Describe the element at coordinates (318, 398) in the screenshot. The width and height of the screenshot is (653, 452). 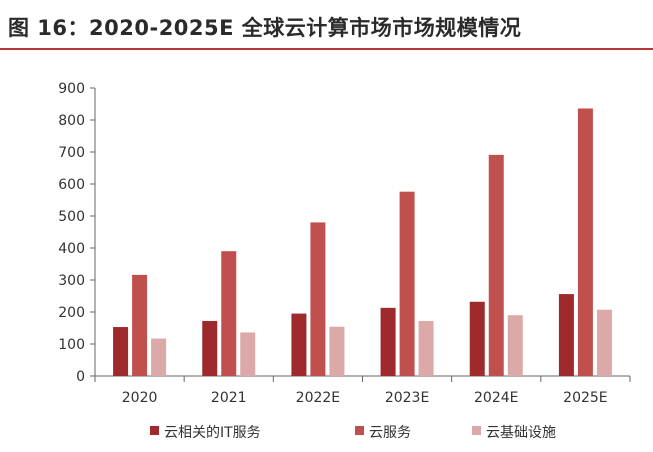
I see `x-tick-label: 2022E` at that location.